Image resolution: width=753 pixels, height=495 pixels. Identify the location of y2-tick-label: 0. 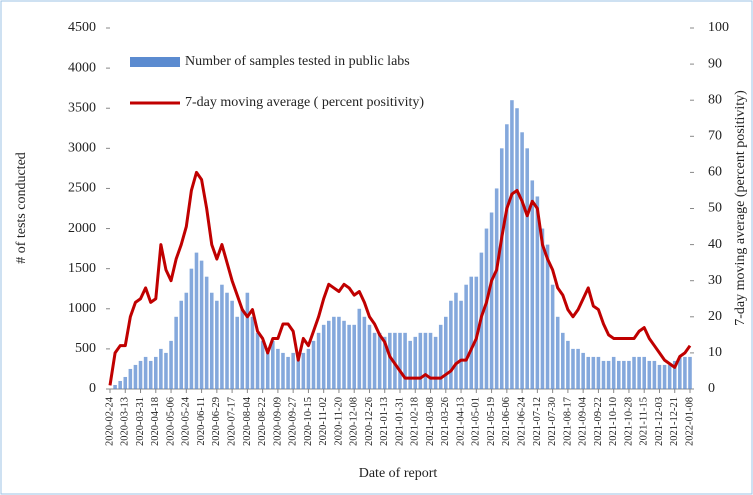
(711, 388).